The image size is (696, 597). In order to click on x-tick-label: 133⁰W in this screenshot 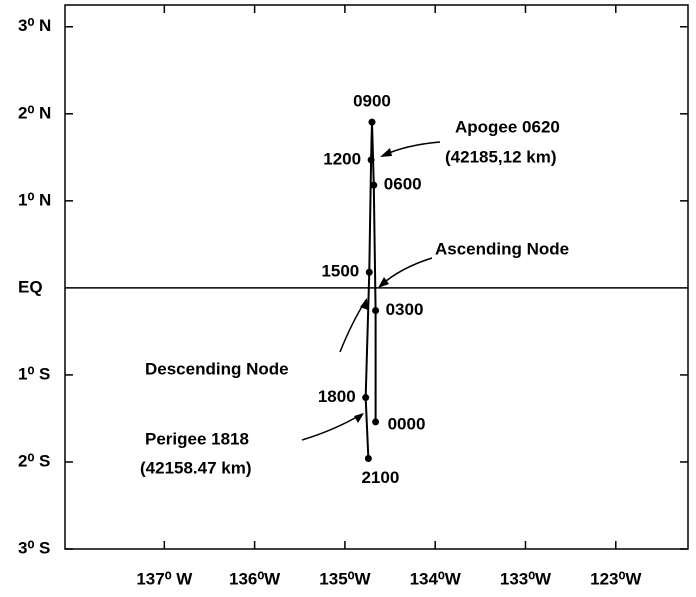, I will do `click(526, 578)`.